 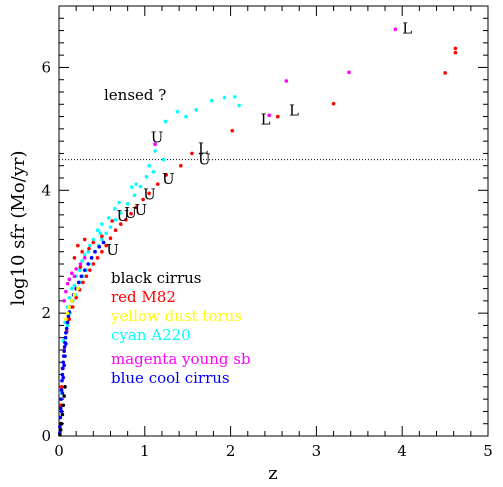 What do you see at coordinates (46, 190) in the screenshot?
I see `y-tick-label: 4` at bounding box center [46, 190].